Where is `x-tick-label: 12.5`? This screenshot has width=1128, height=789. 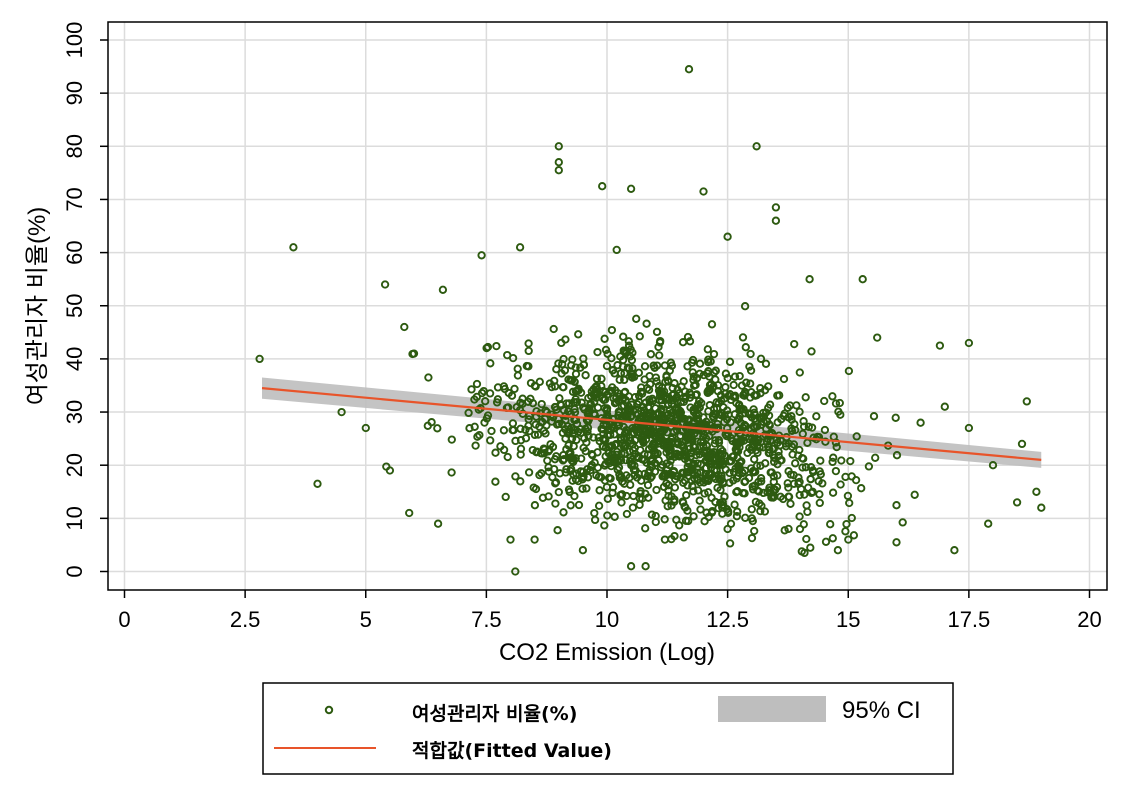 x-tick-label: 12.5 is located at coordinates (727, 619).